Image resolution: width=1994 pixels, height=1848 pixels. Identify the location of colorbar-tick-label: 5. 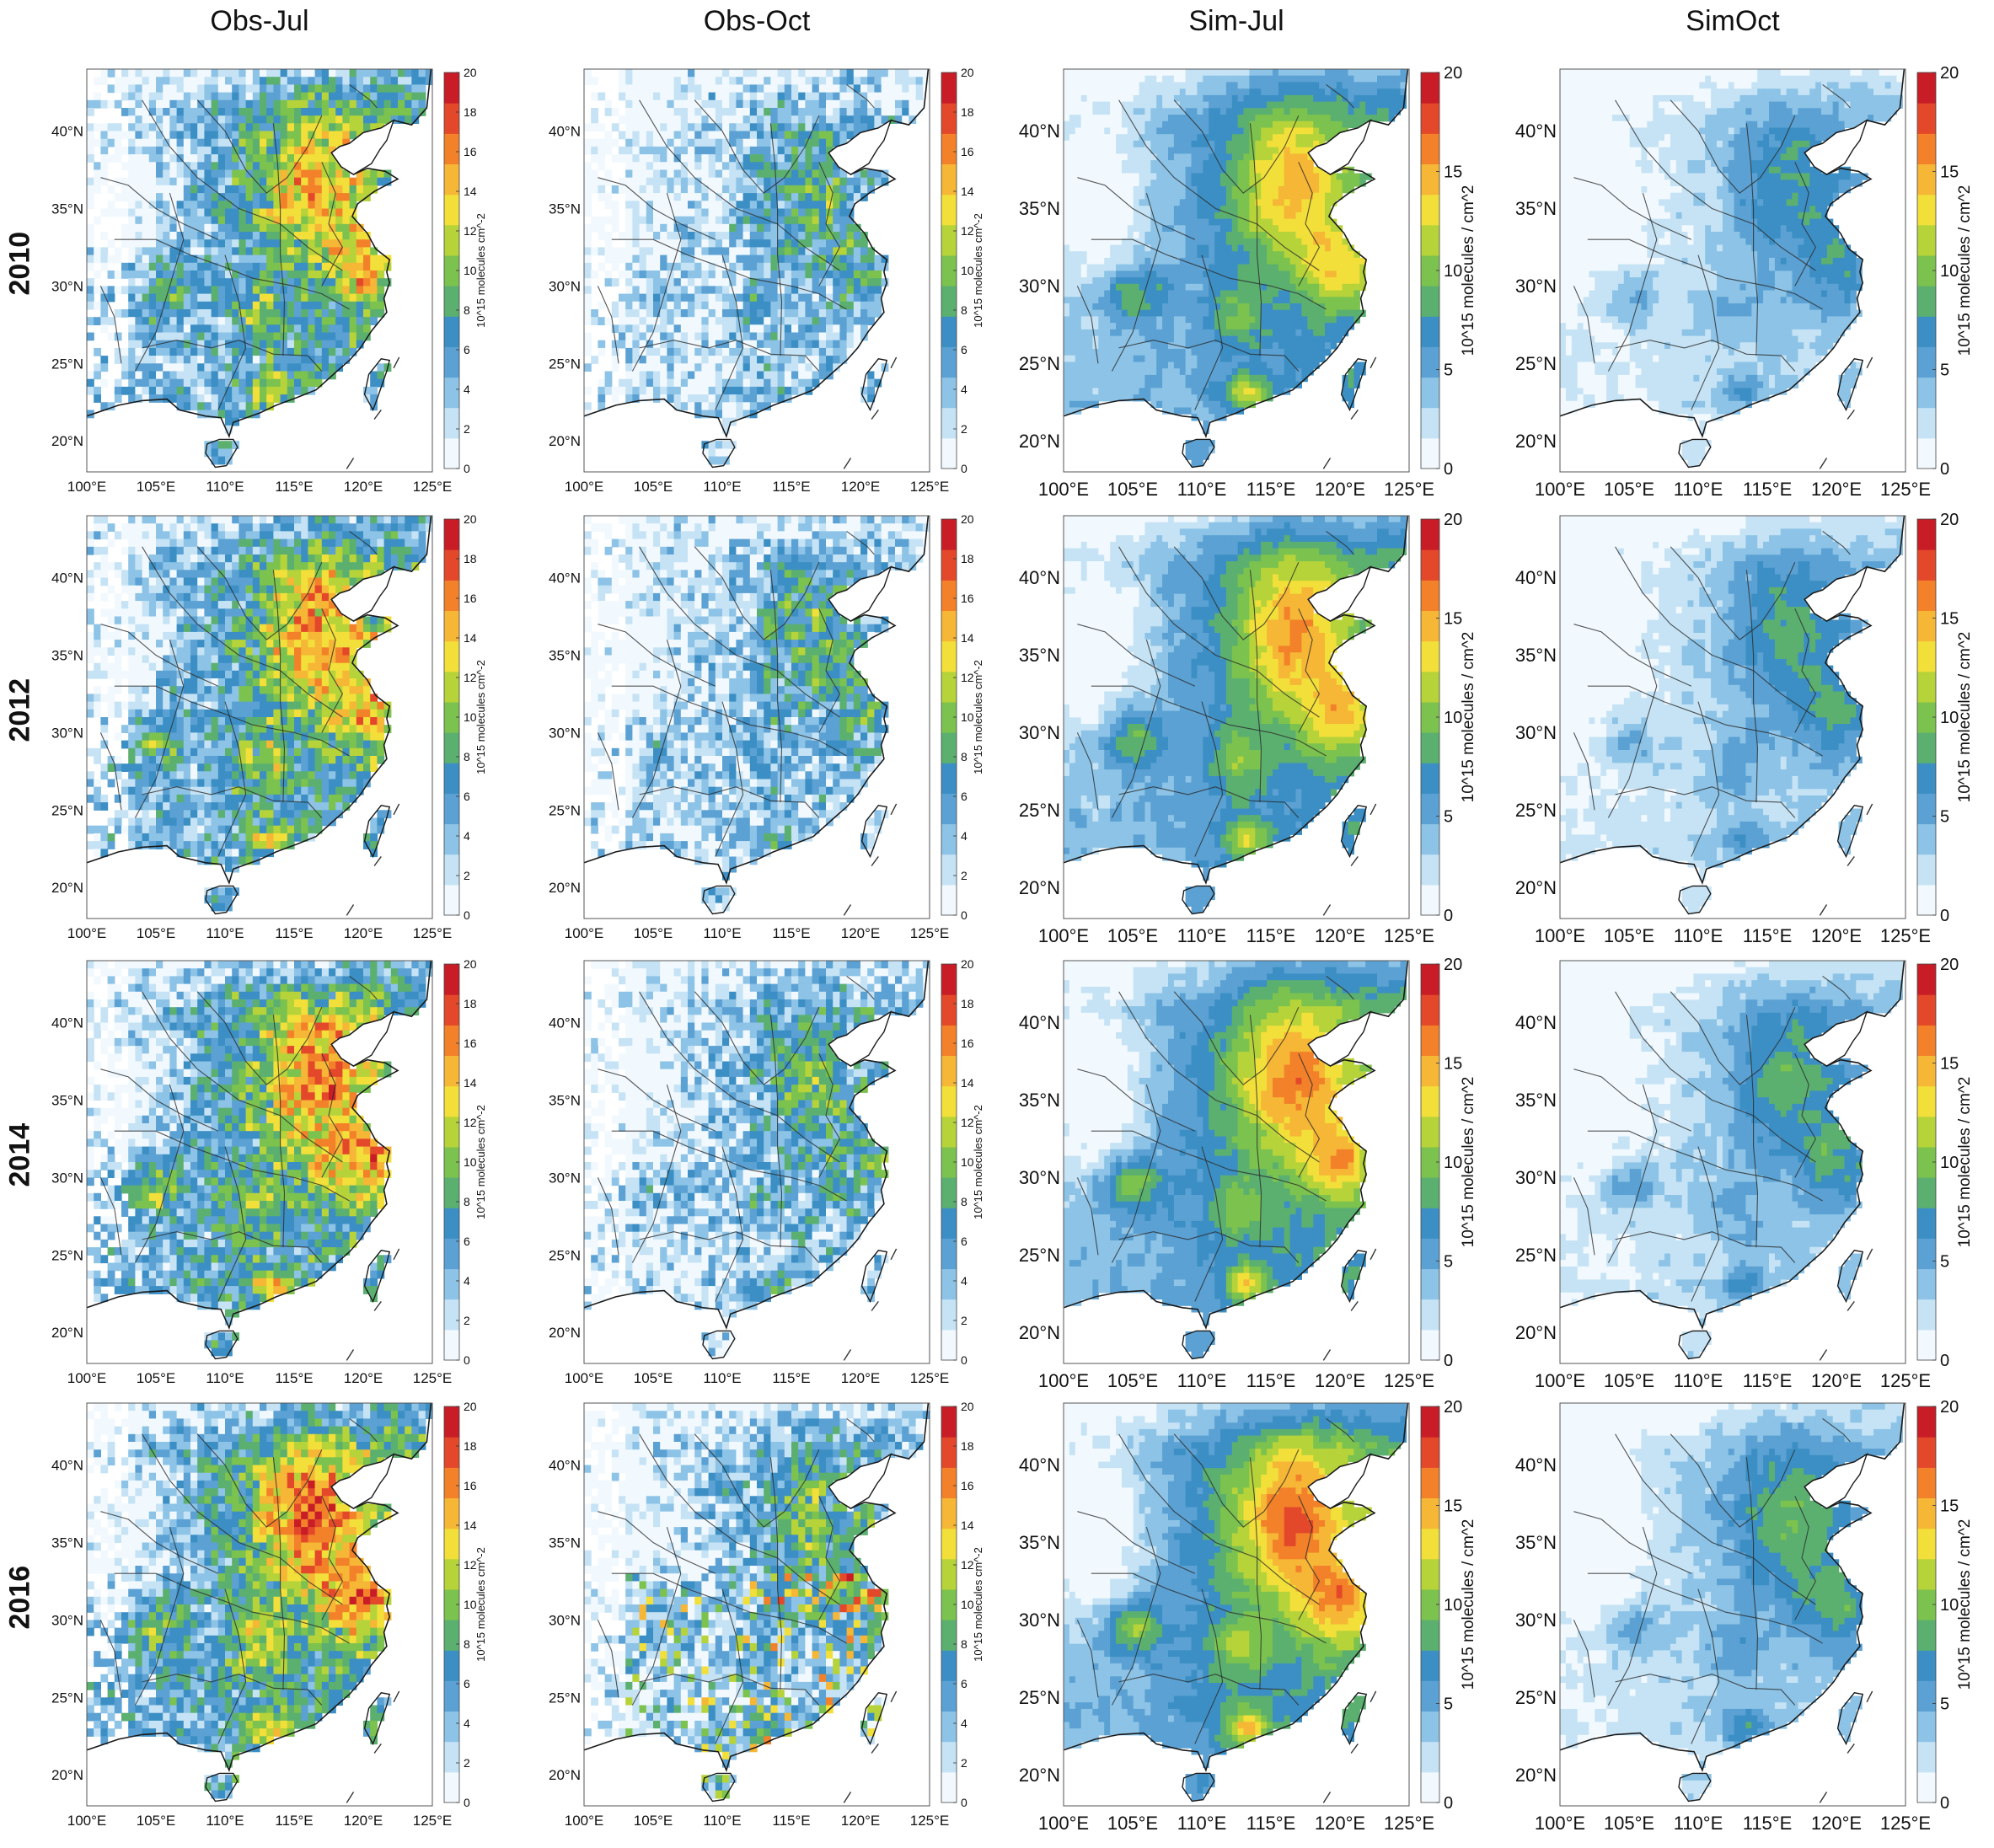
(1448, 1705).